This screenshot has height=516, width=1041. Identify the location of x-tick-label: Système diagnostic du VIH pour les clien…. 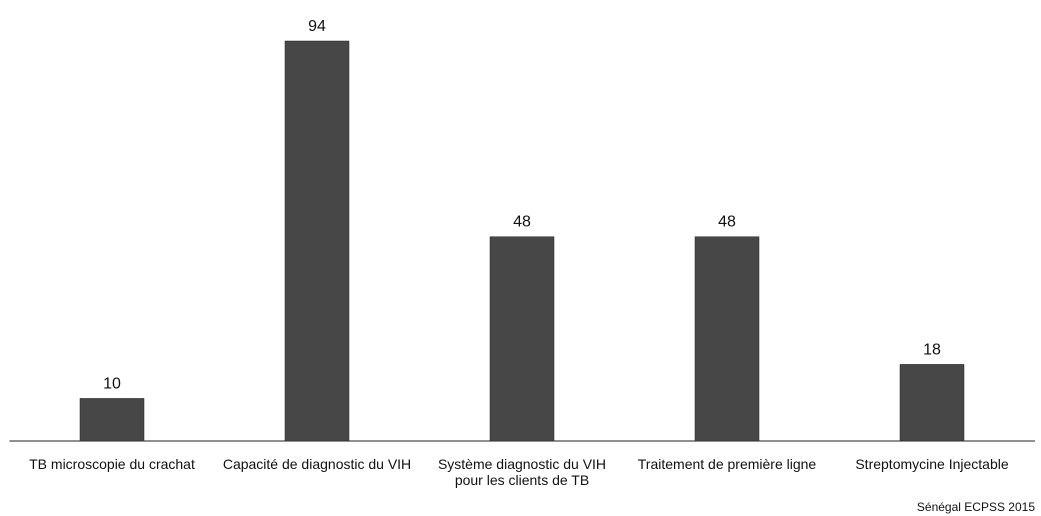
(522, 472).